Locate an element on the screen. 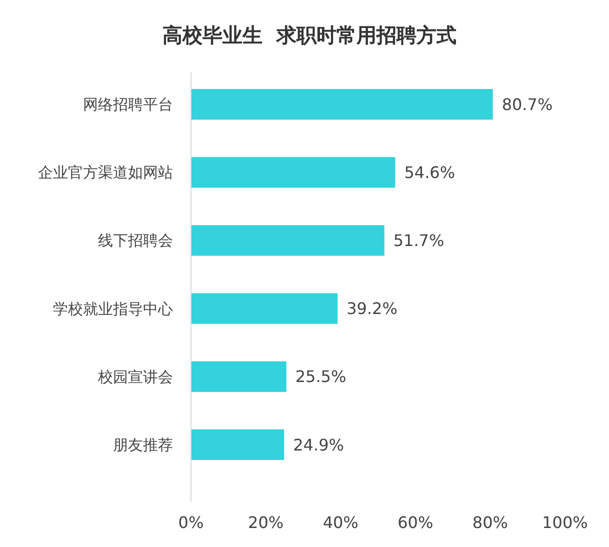 The width and height of the screenshot is (609, 547). y-tick-label: 线下招聘会 is located at coordinates (135, 241).